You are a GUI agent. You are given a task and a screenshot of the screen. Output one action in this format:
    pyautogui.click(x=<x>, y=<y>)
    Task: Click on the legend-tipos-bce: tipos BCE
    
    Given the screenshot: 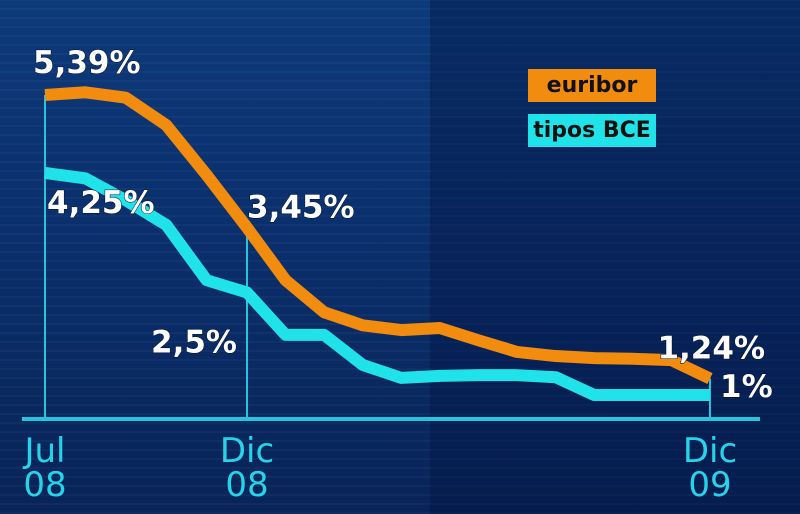 What is the action you would take?
    pyautogui.click(x=592, y=130)
    